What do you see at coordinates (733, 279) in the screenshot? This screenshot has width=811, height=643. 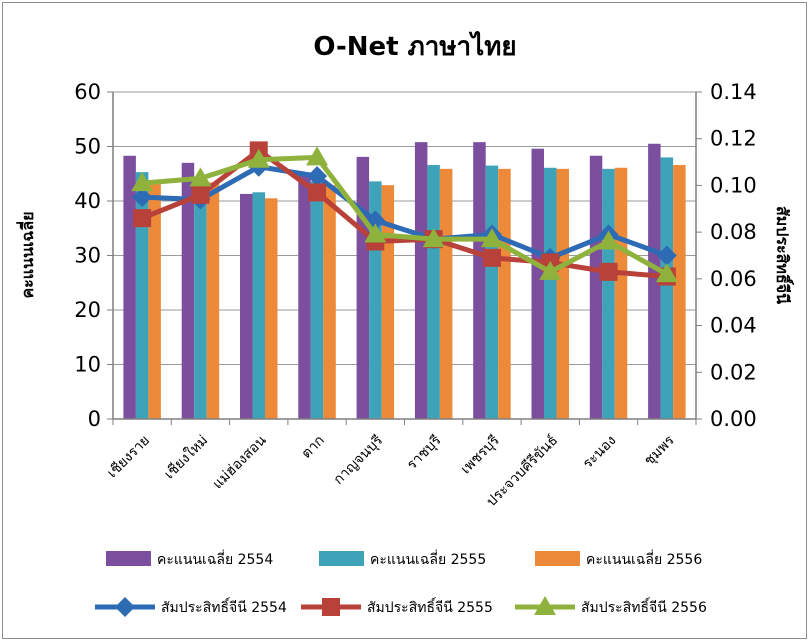 I see `y2-tick-label: 0.06` at bounding box center [733, 279].